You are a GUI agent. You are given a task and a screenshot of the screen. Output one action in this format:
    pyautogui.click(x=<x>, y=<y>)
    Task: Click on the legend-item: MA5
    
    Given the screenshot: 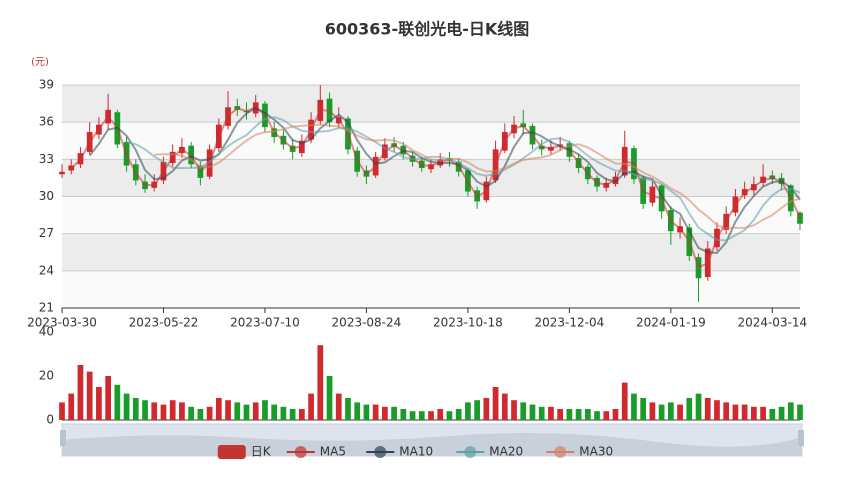 What is the action you would take?
    pyautogui.click(x=316, y=452)
    